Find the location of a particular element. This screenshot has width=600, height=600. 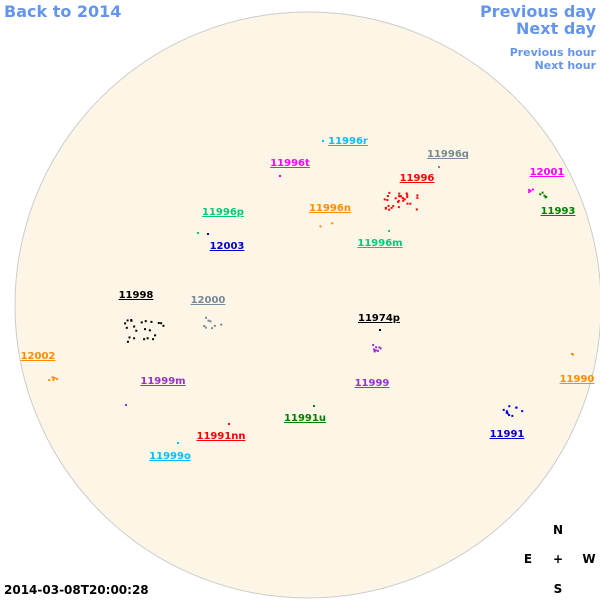

back-link: Back to 2014 is located at coordinates (62, 11).